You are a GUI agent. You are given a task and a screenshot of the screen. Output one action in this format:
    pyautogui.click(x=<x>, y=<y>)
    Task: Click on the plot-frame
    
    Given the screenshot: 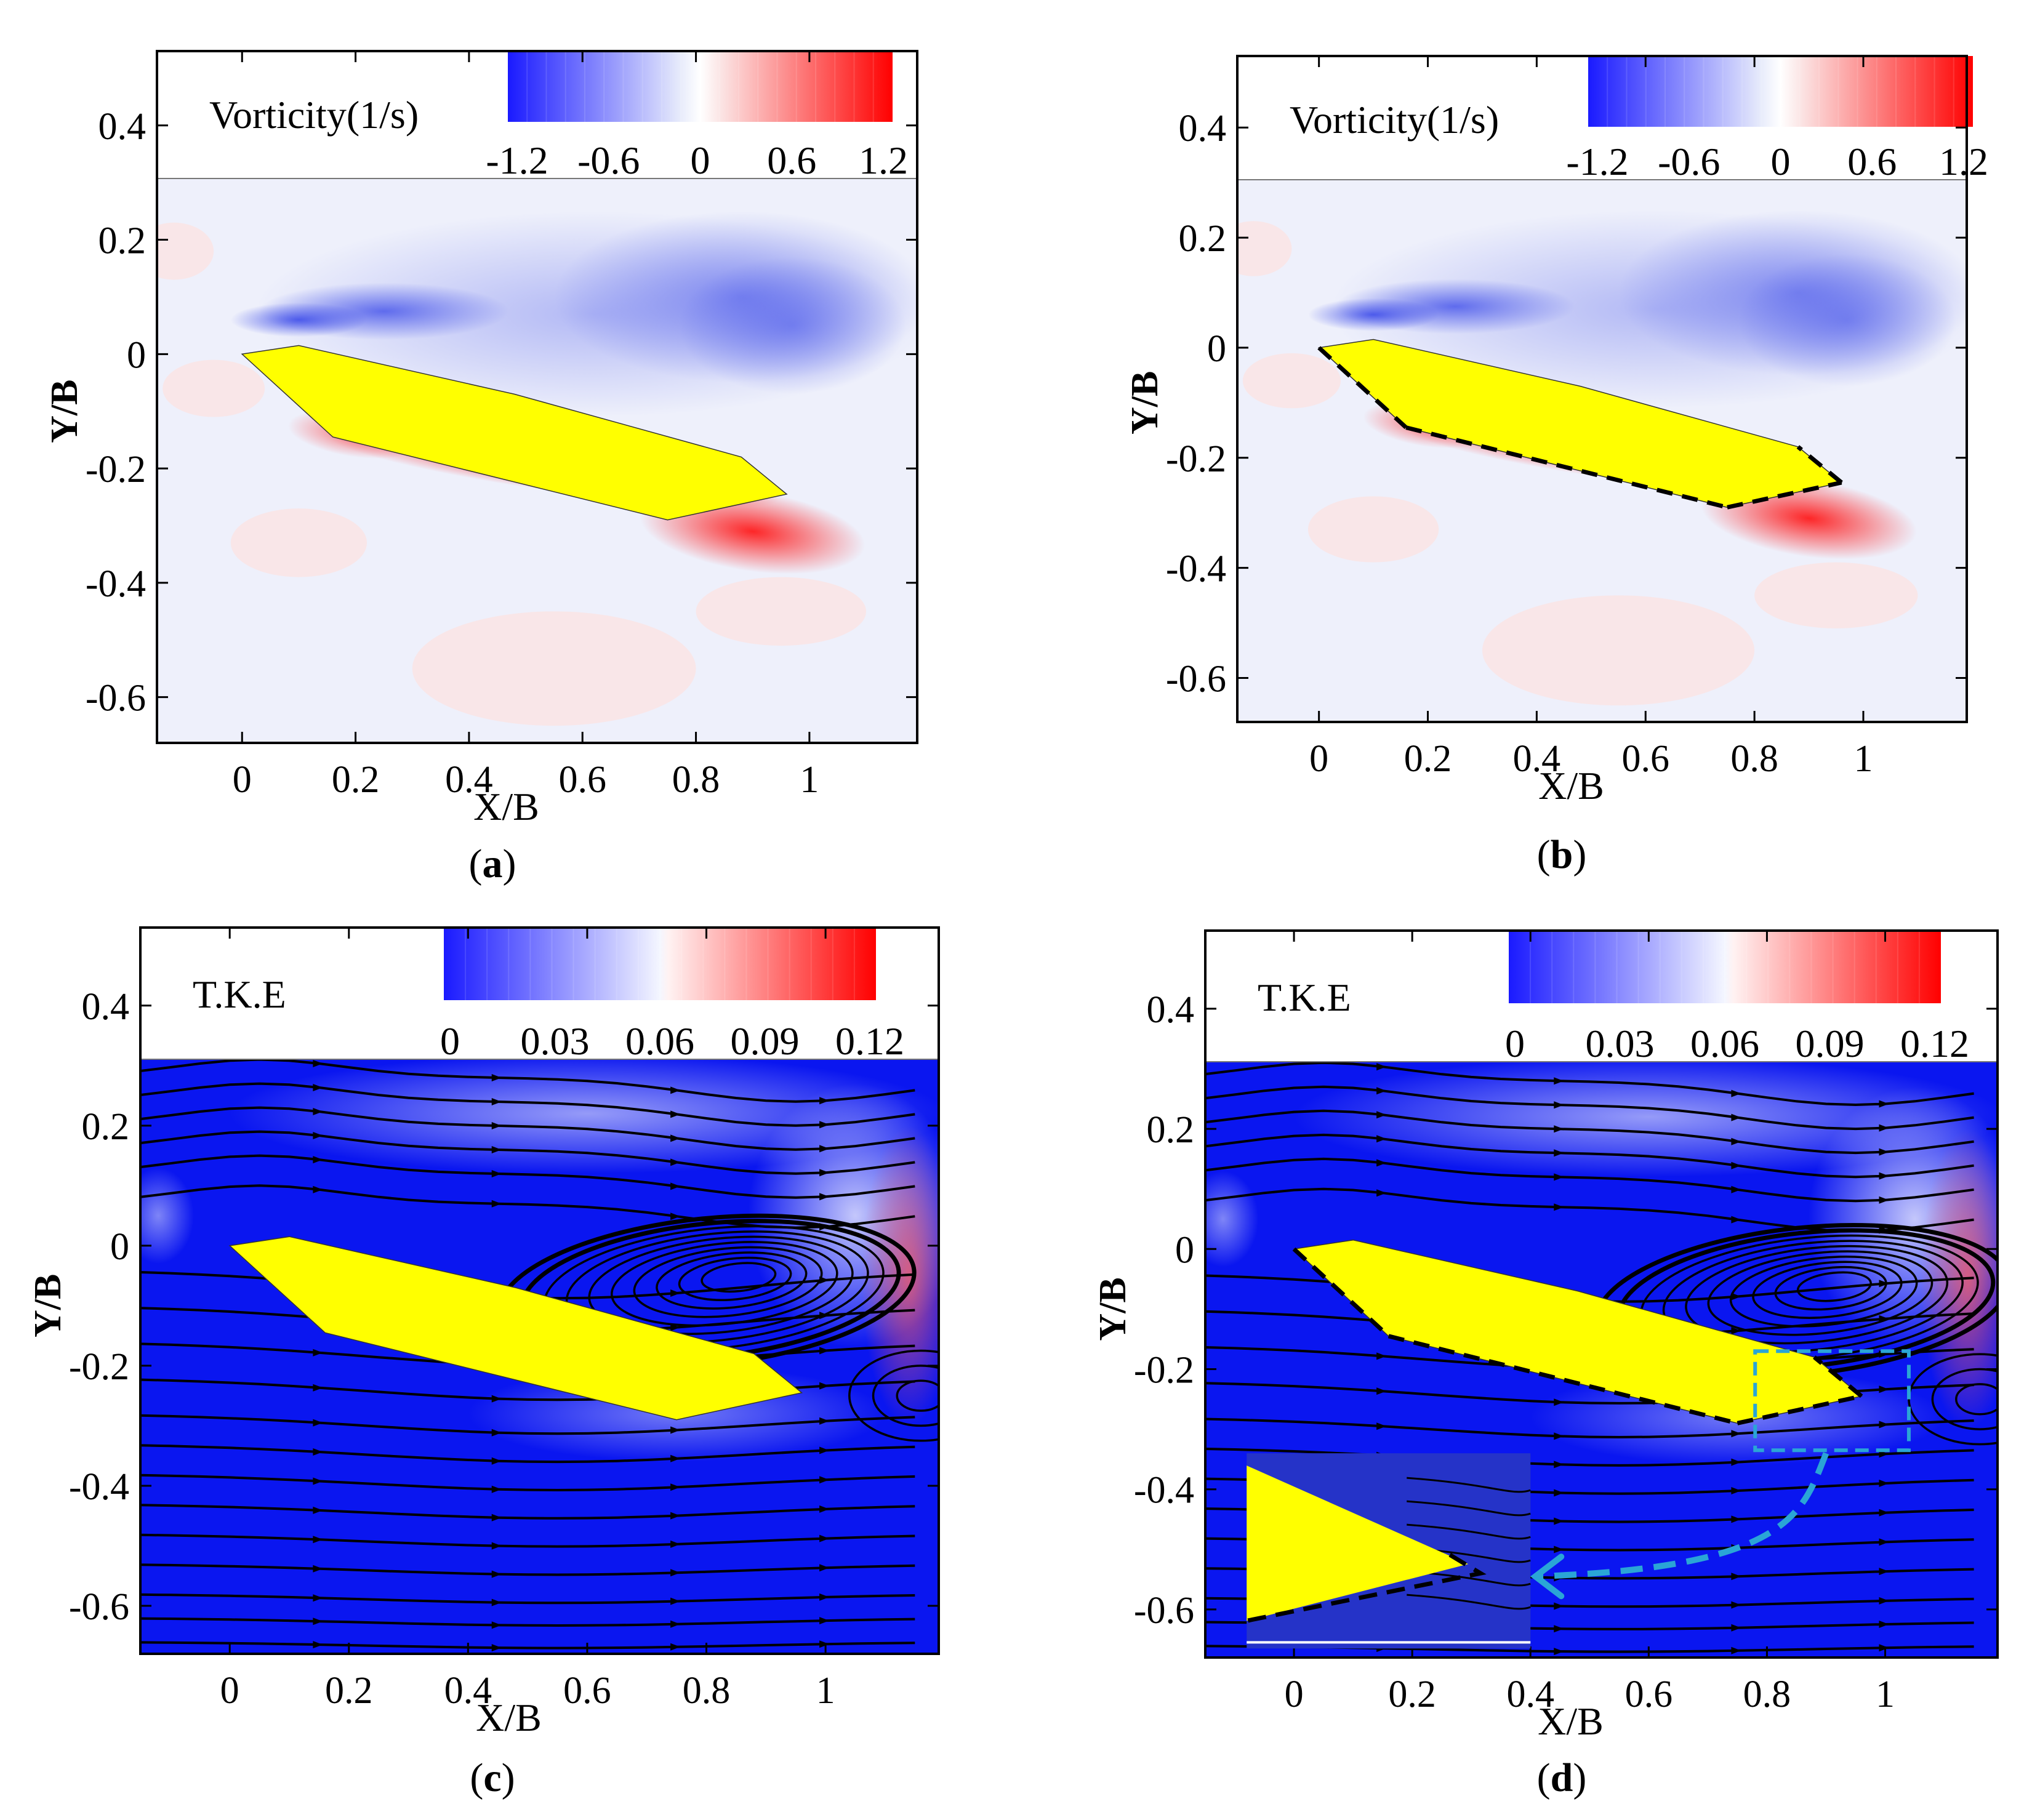 What is the action you would take?
    pyautogui.click(x=537, y=397)
    